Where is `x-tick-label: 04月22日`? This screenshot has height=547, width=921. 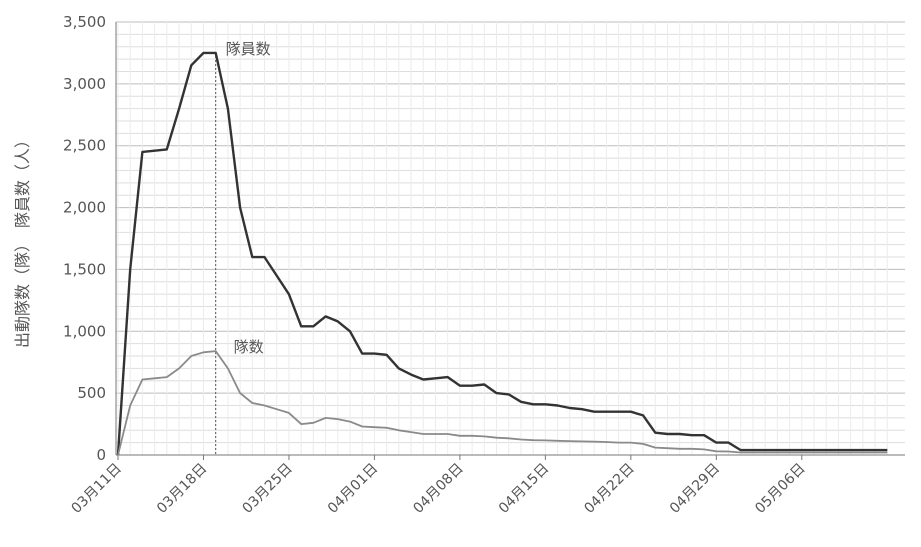
x-tick-label: 04月22日 is located at coordinates (609, 489).